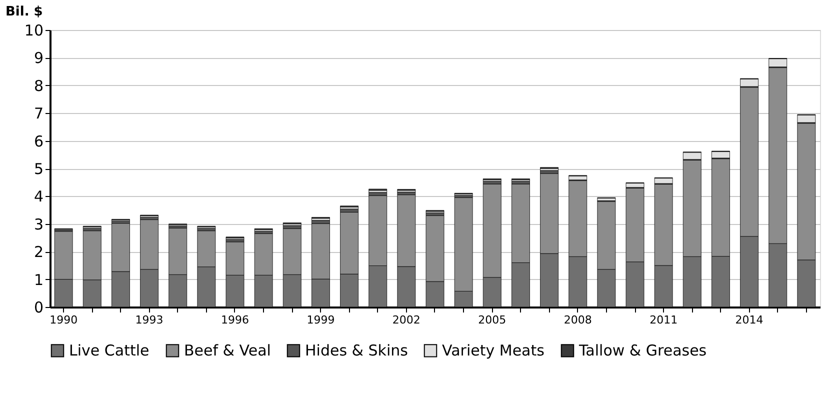  What do you see at coordinates (149, 320) in the screenshot?
I see `x-tick-label: 1993` at bounding box center [149, 320].